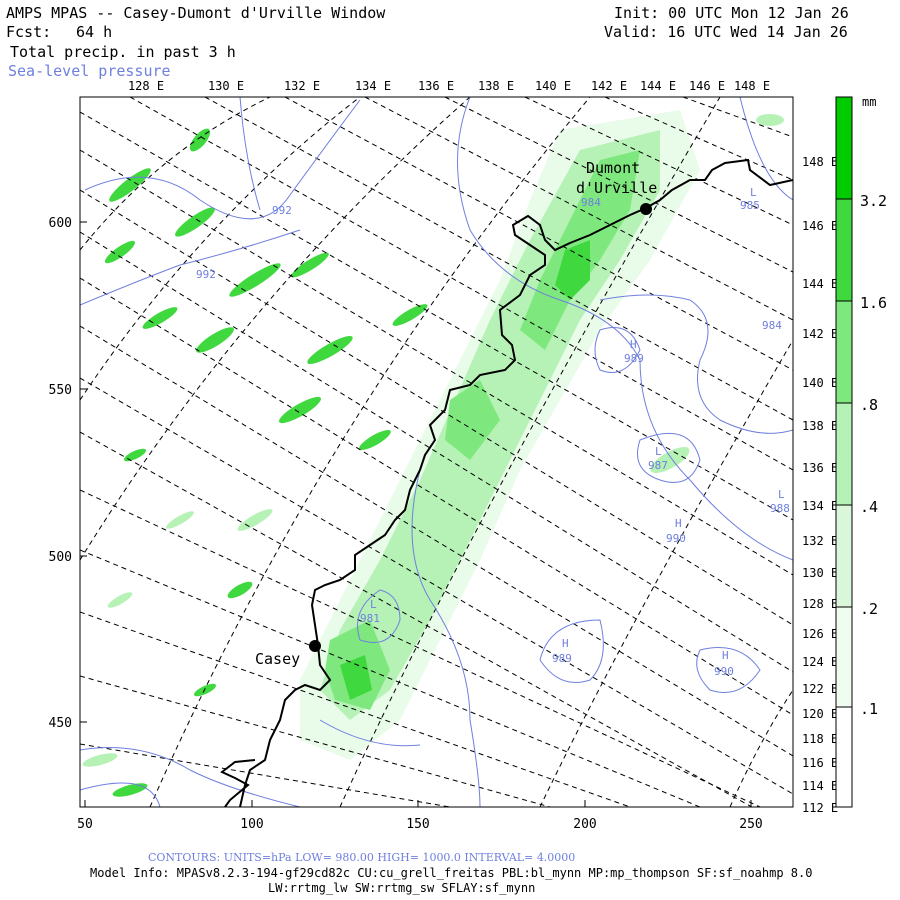 The image size is (900, 900). I want to click on lon-label: 142 E, so click(820, 334).